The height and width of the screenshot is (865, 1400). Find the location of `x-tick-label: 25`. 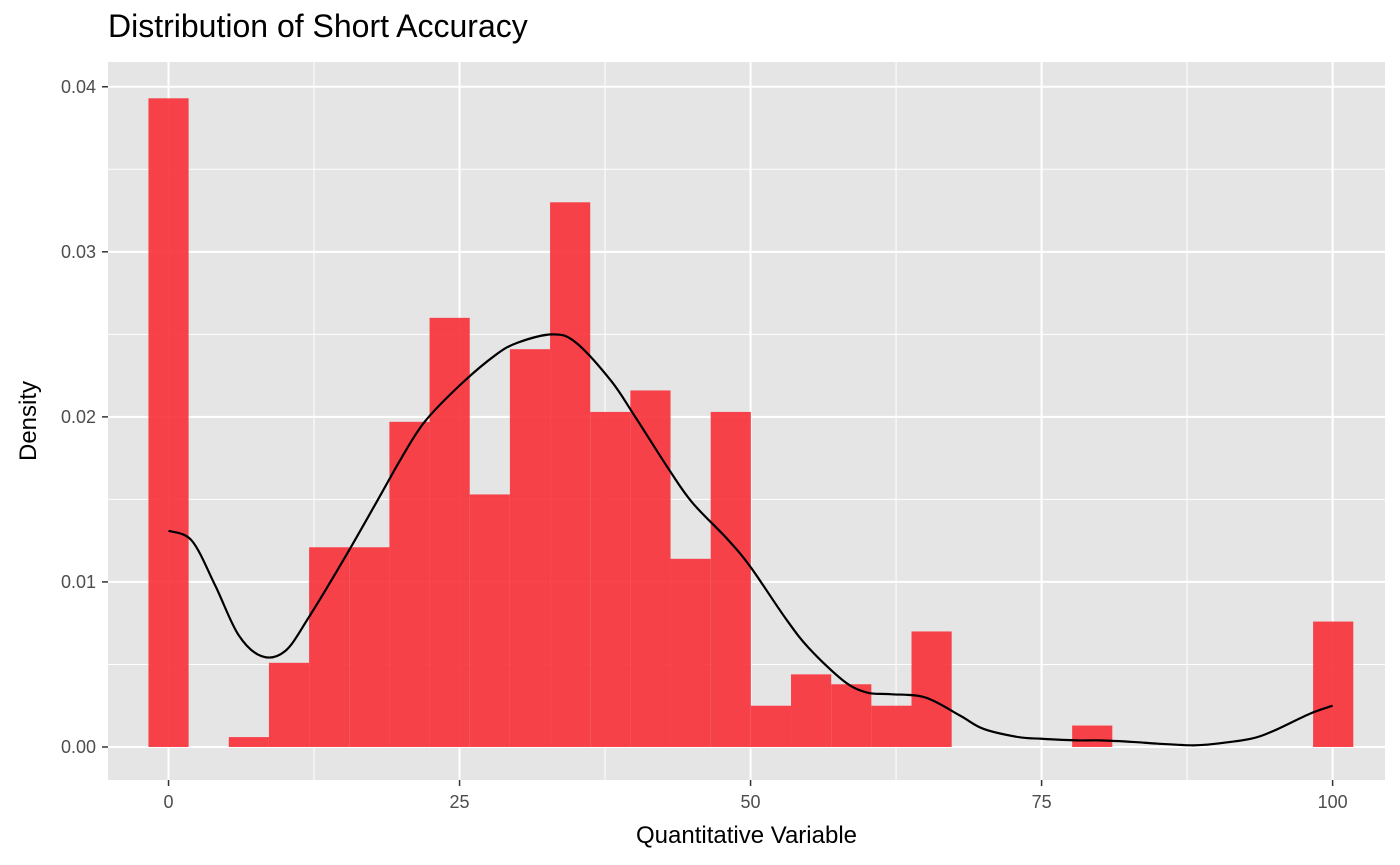

x-tick-label: 25 is located at coordinates (460, 802).